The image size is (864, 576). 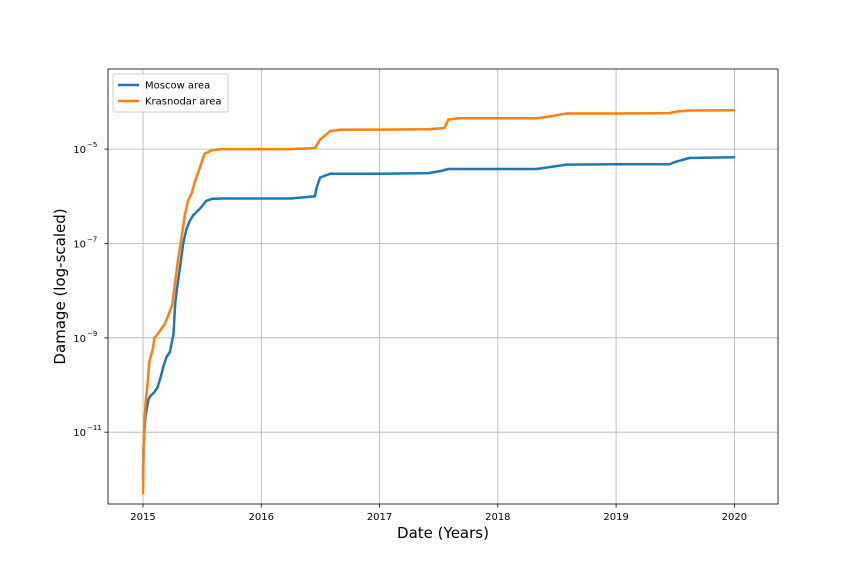 What do you see at coordinates (177, 86) in the screenshot?
I see `legend-label-moscow: Moscow area` at bounding box center [177, 86].